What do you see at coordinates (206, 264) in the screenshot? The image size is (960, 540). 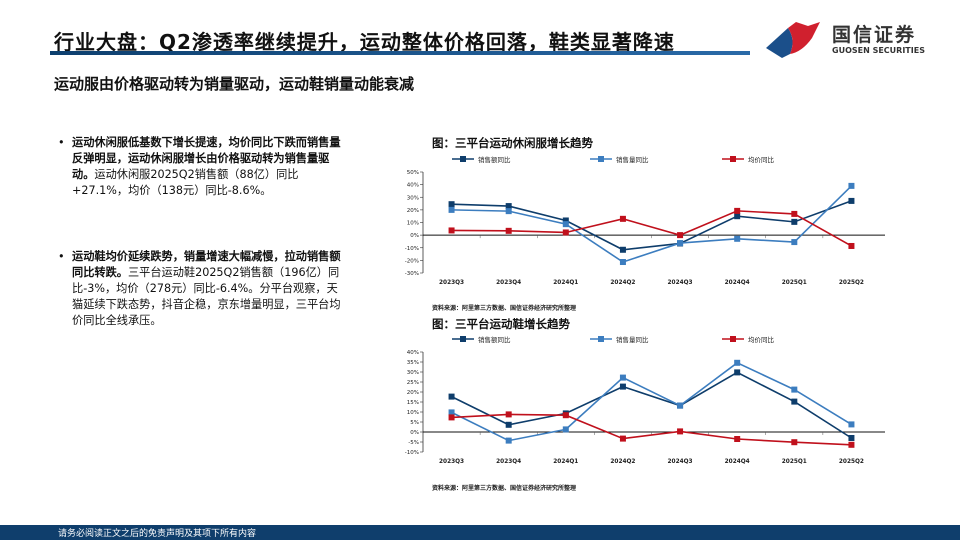 I see `bullet-bold: 运动鞋均价延续跌势，销量增速大幅减慢，拉动销售额同比转跌。` at bounding box center [206, 264].